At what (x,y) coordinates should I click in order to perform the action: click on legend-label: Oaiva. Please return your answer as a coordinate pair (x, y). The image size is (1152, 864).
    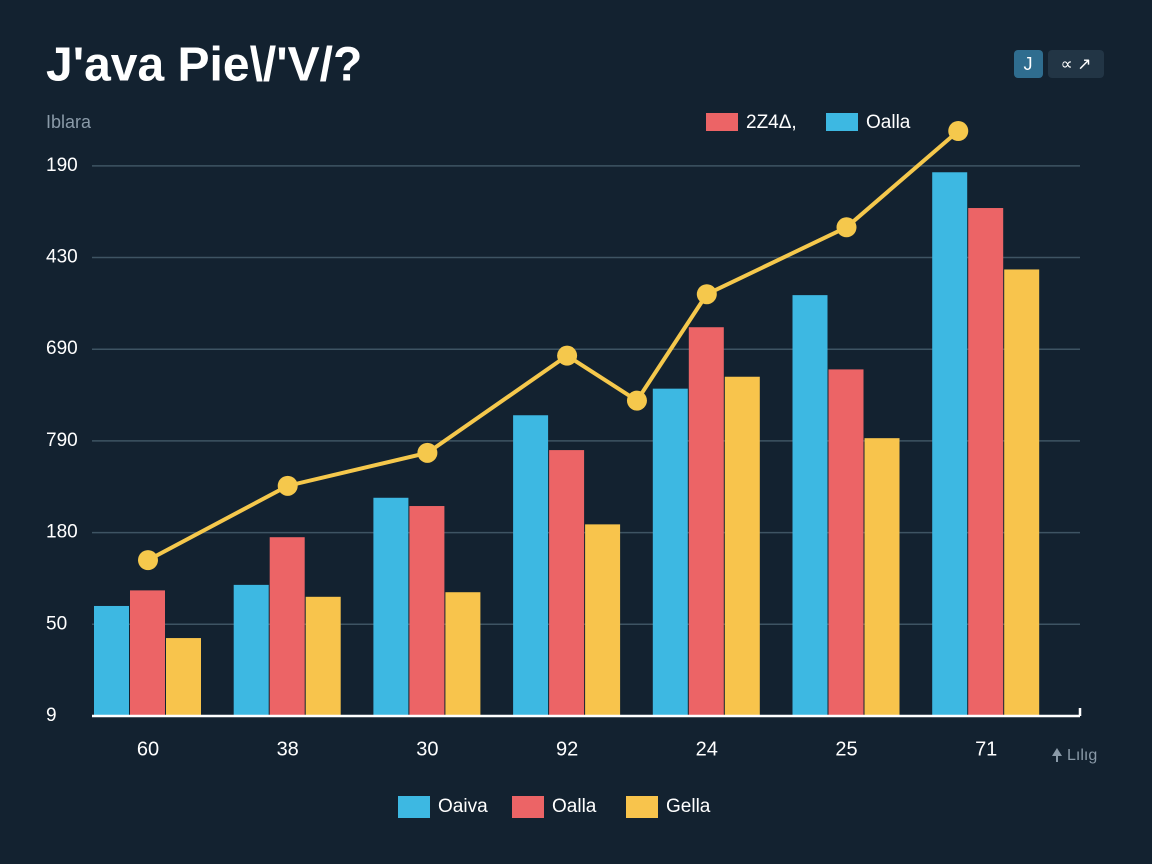
    Looking at the image, I should click on (463, 806).